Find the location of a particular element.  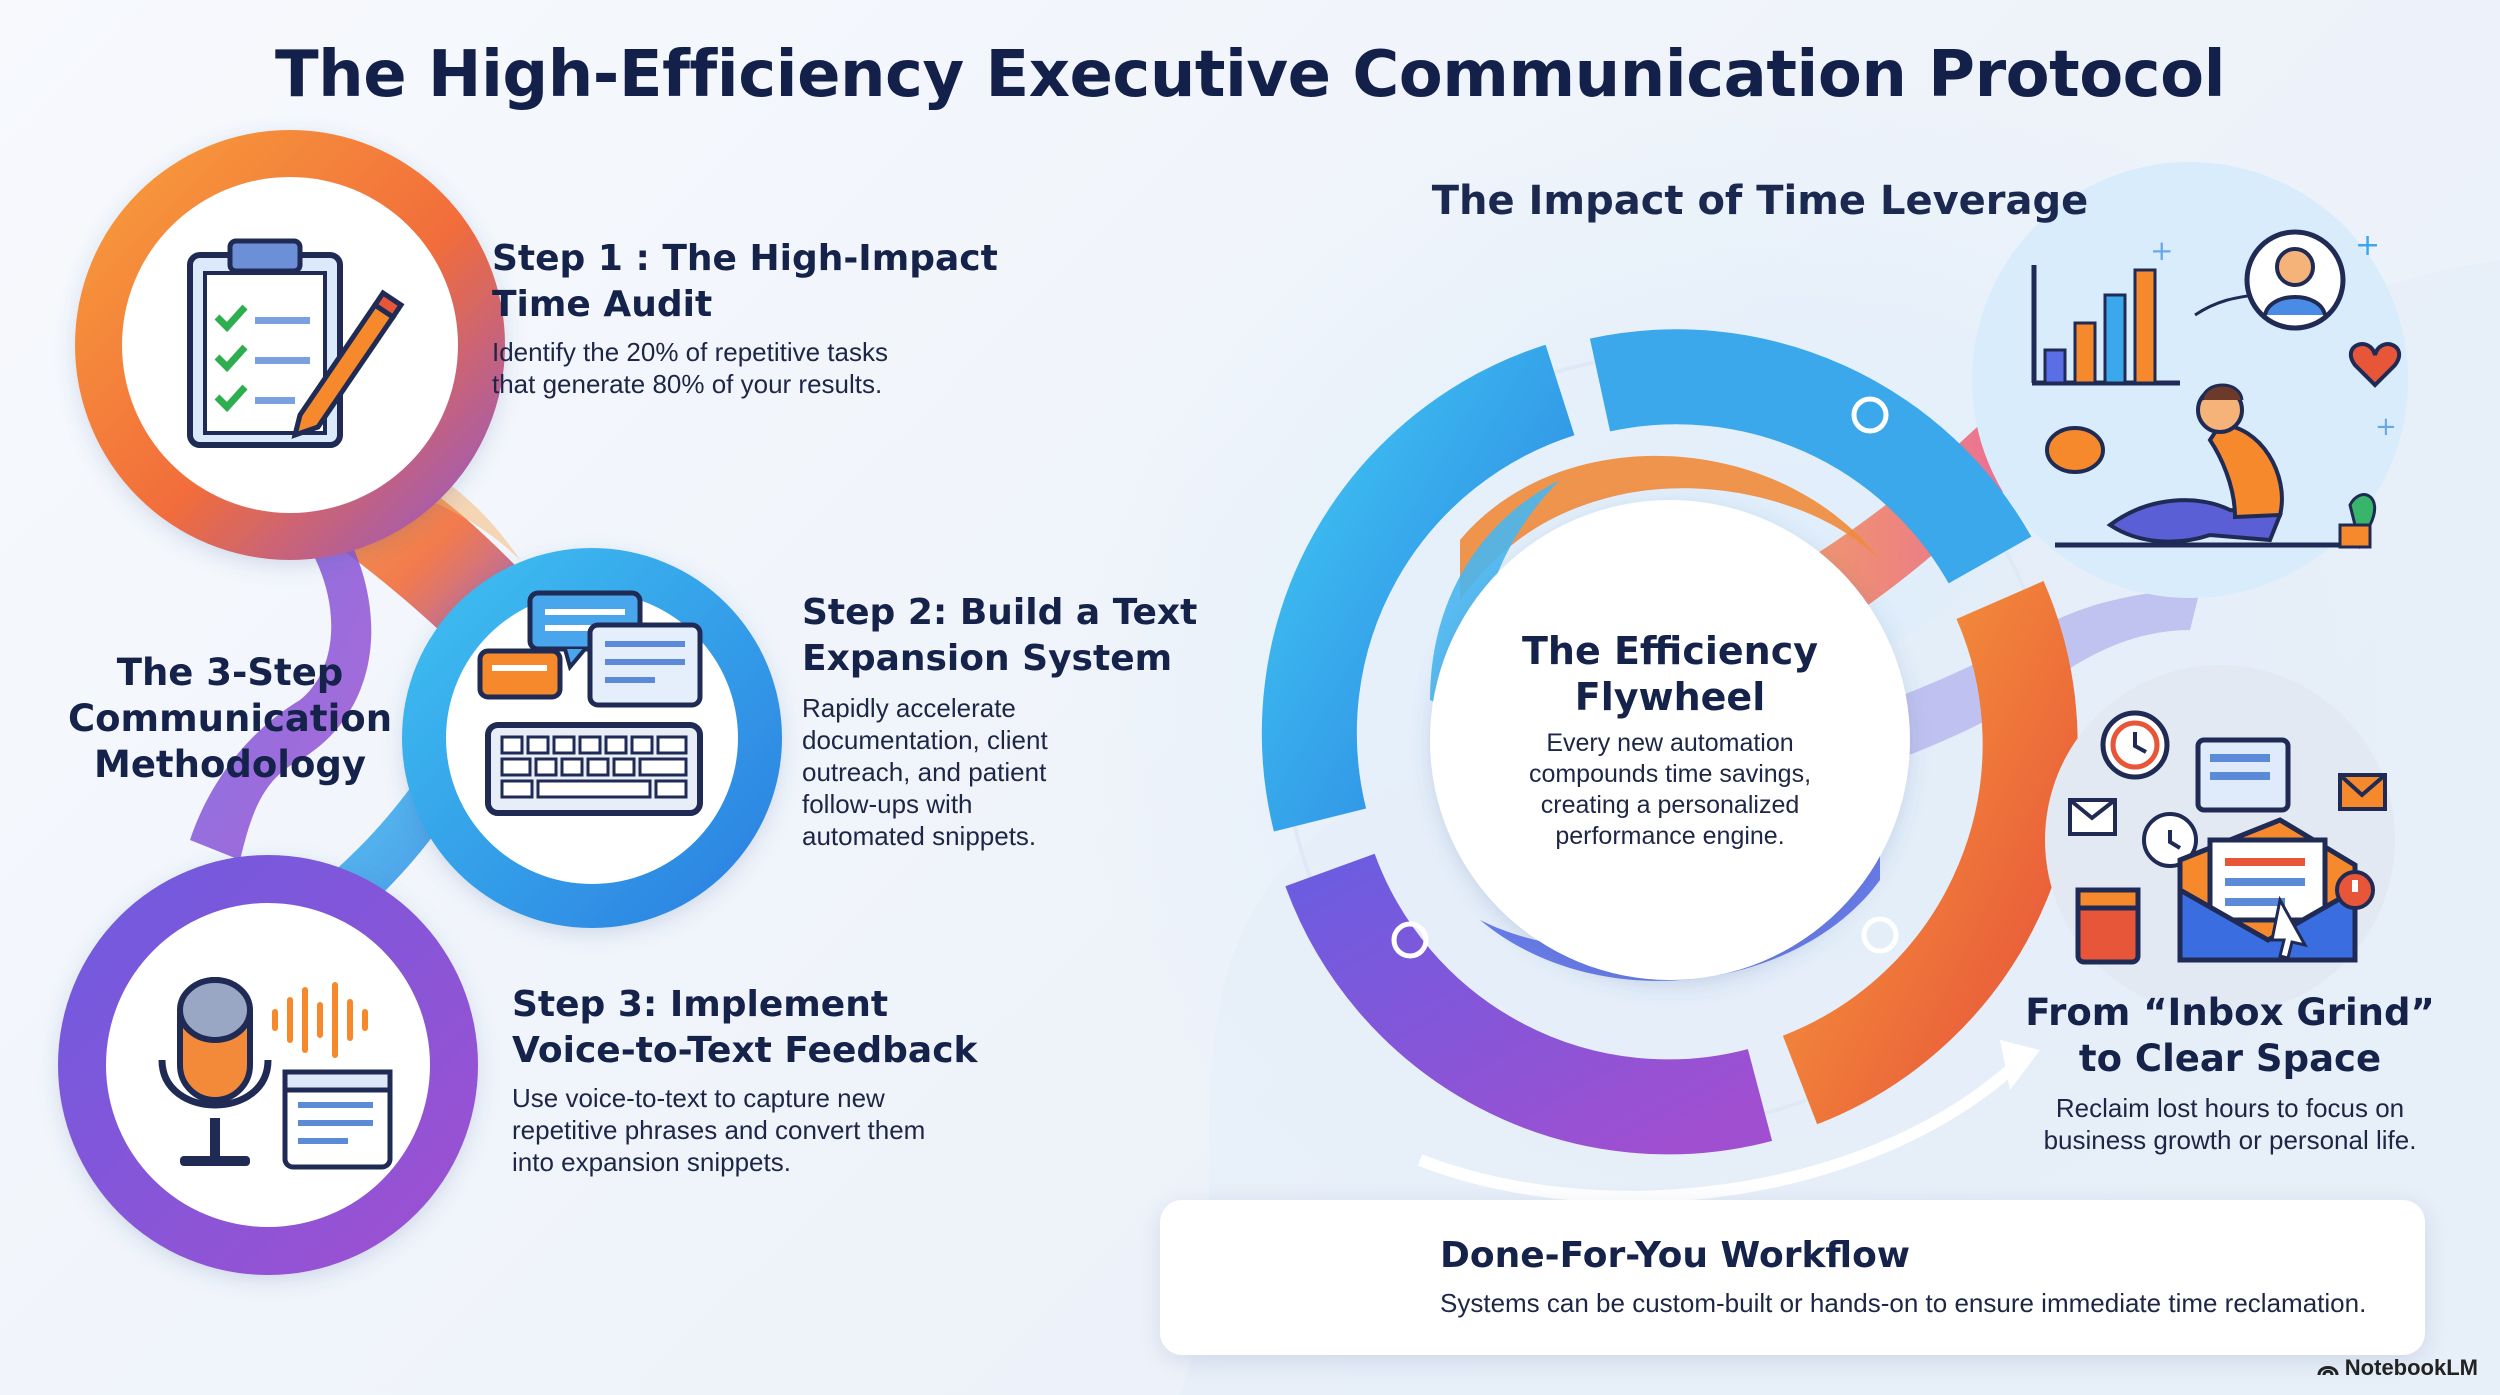

methodology-title-line: Methodology is located at coordinates (230, 764).